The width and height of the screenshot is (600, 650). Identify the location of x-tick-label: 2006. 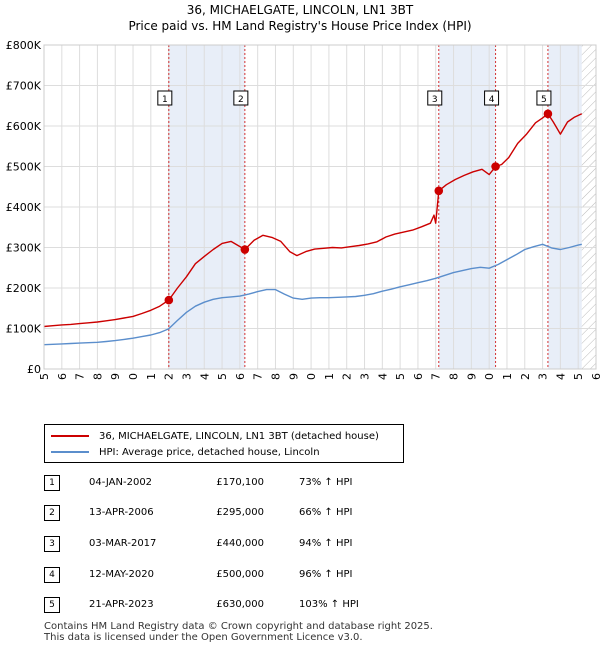
(240, 376).